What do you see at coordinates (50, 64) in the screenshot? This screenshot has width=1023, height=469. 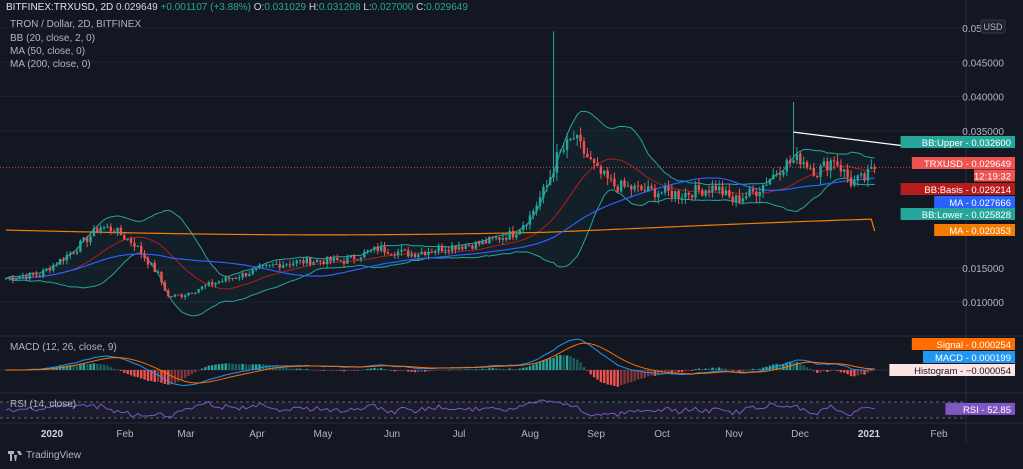 I see `ma200-indicator-label: MA (200, close, 0)` at bounding box center [50, 64].